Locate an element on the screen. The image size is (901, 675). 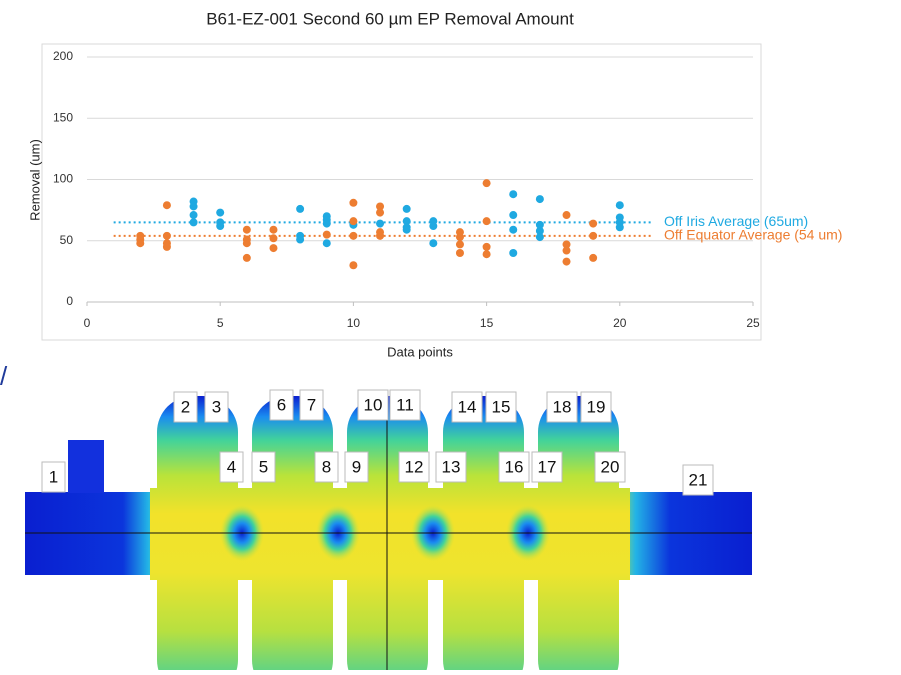
point-label: 21 is located at coordinates (698, 479).